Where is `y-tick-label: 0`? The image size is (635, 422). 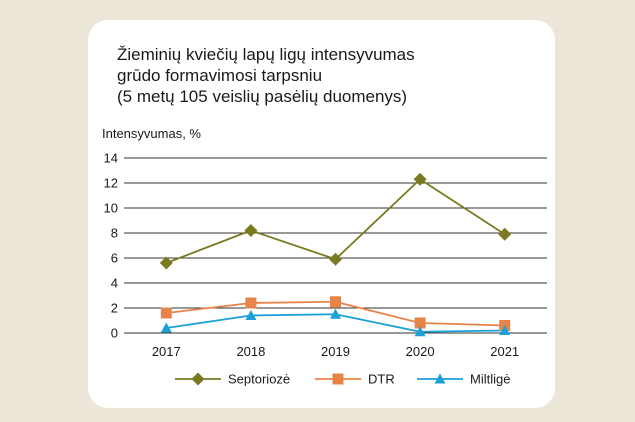
y-tick-label: 0 is located at coordinates (114, 333).